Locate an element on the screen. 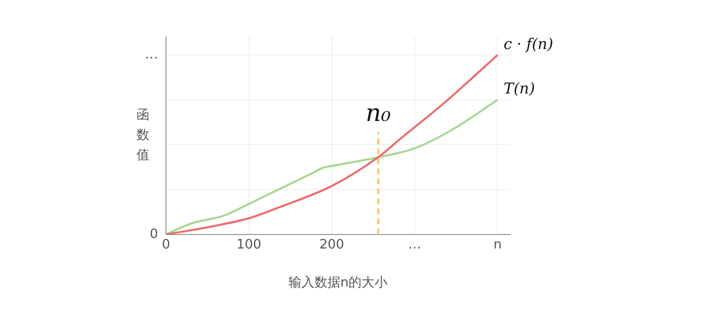 This screenshot has width=726, height=328. y-axis-title: 函数值 is located at coordinates (143, 136).